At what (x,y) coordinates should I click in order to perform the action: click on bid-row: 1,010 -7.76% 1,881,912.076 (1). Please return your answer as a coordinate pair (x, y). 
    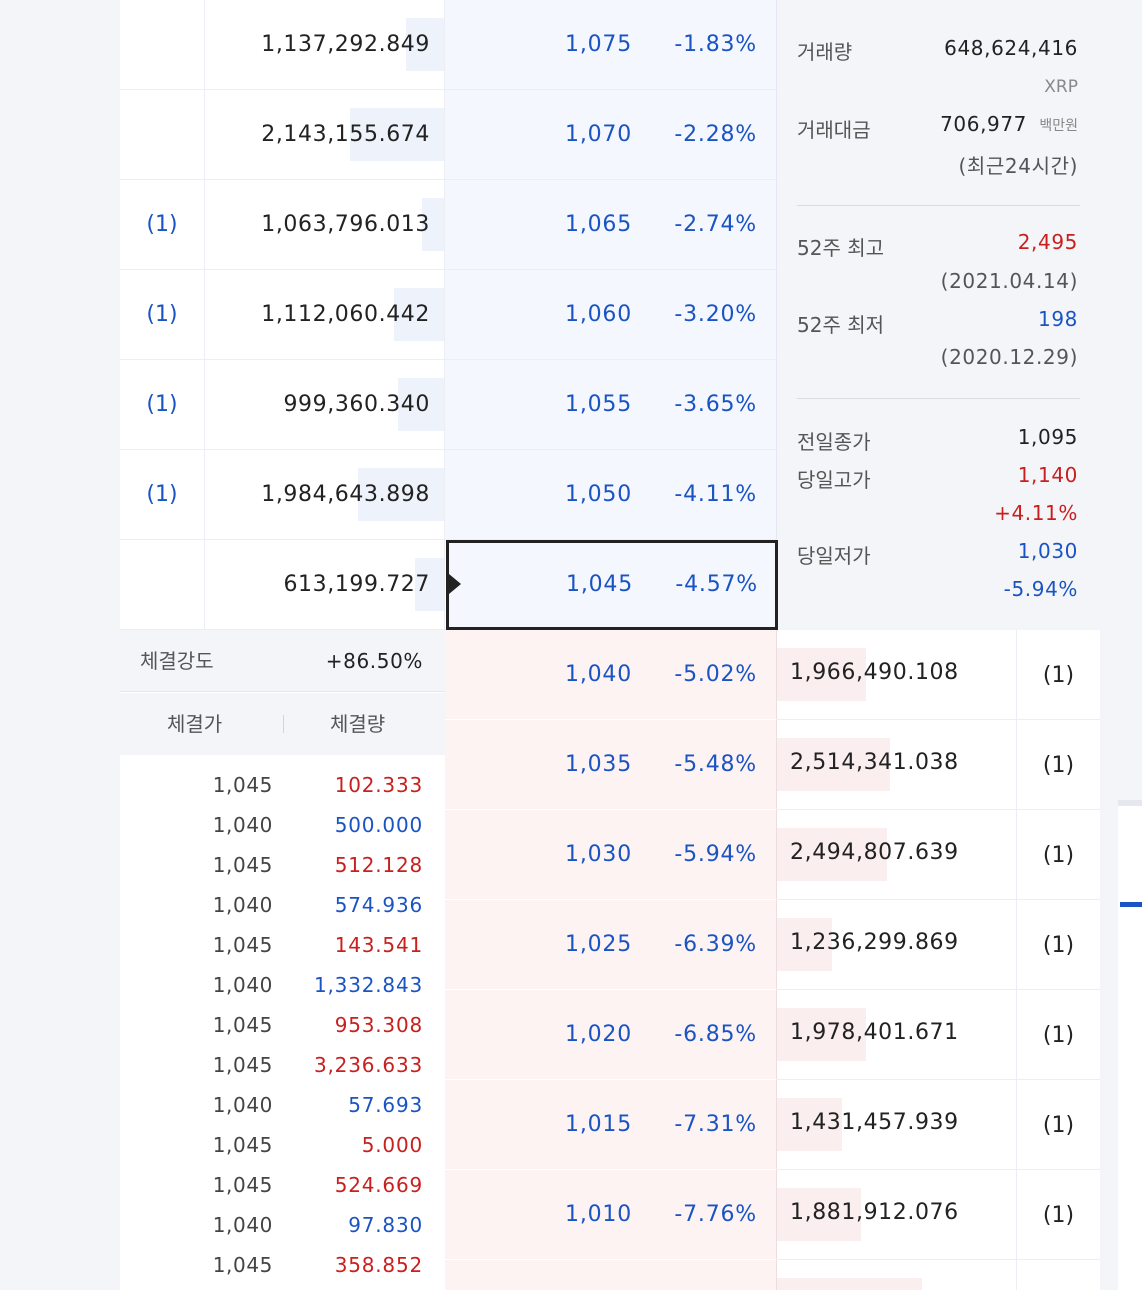
    Looking at the image, I should click on (772, 1215).